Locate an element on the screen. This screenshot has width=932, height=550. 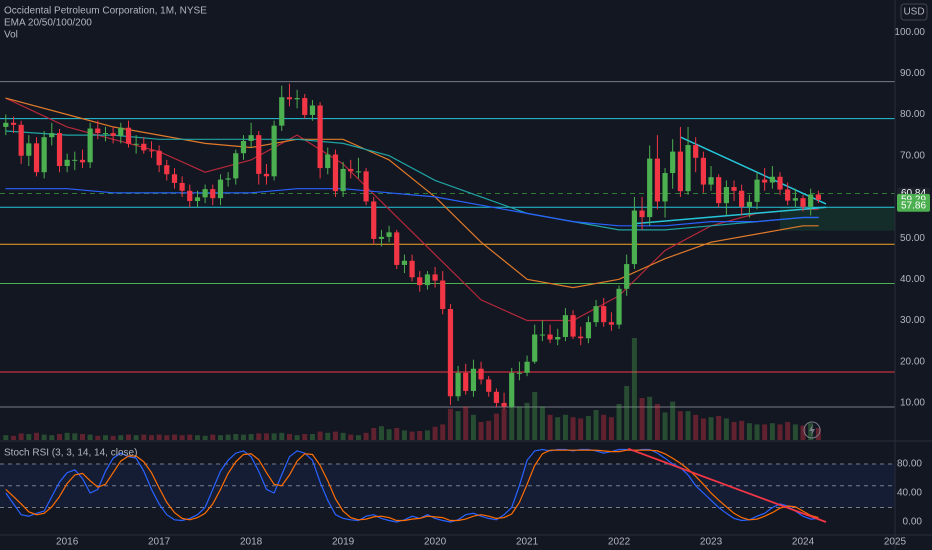
ema-line is located at coordinates (412, 207).